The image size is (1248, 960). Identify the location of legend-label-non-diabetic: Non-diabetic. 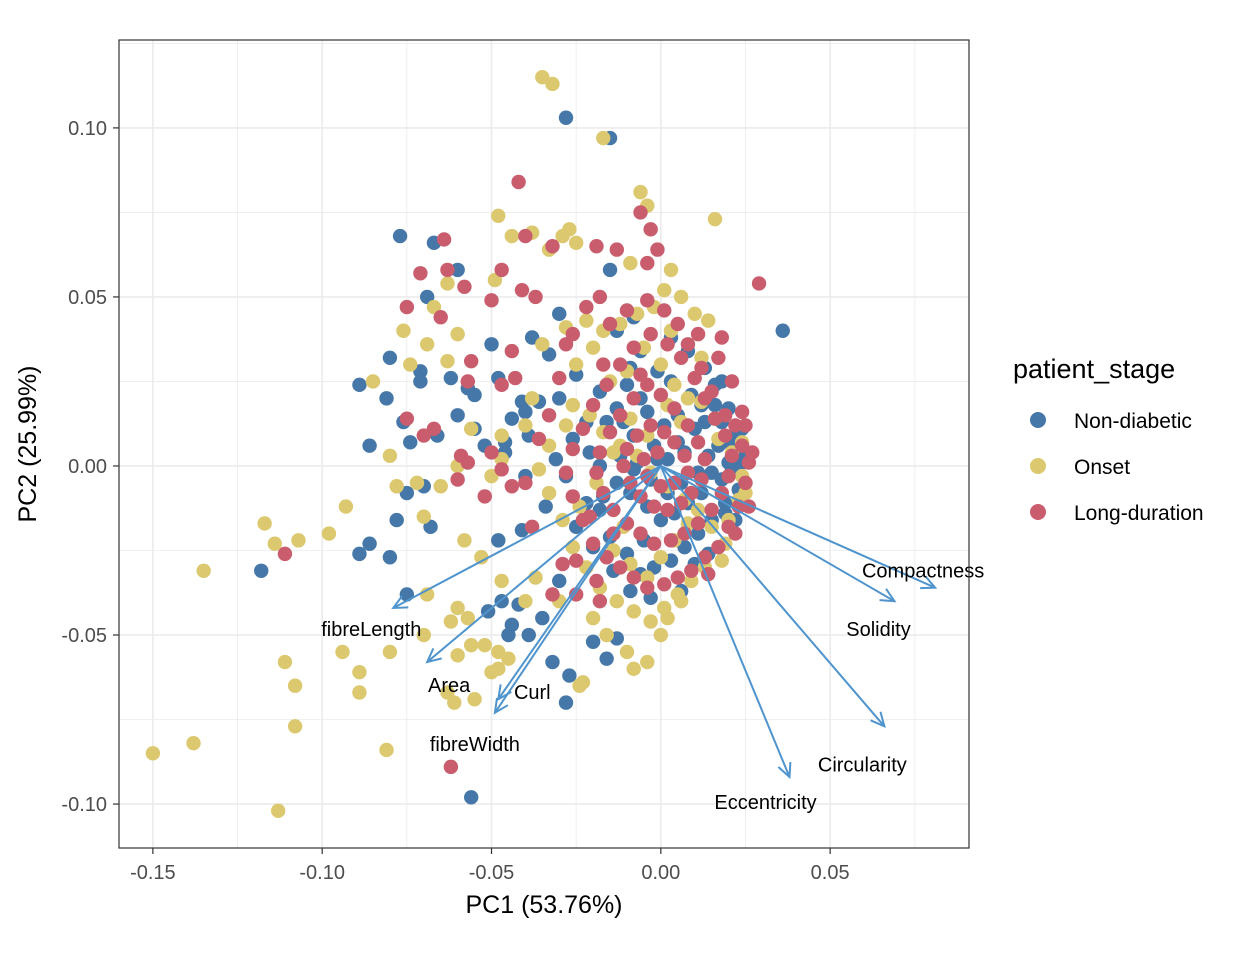
(1133, 421).